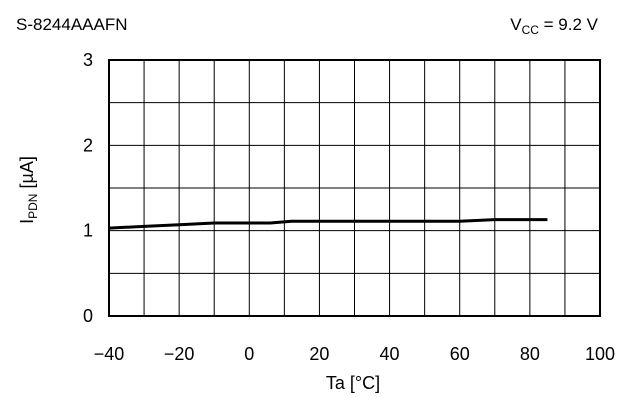 Image resolution: width=619 pixels, height=397 pixels. Describe the element at coordinates (354, 354) in the screenshot. I see `x-tick-labels: −40 −20 0 20 40 60 80 100` at that location.